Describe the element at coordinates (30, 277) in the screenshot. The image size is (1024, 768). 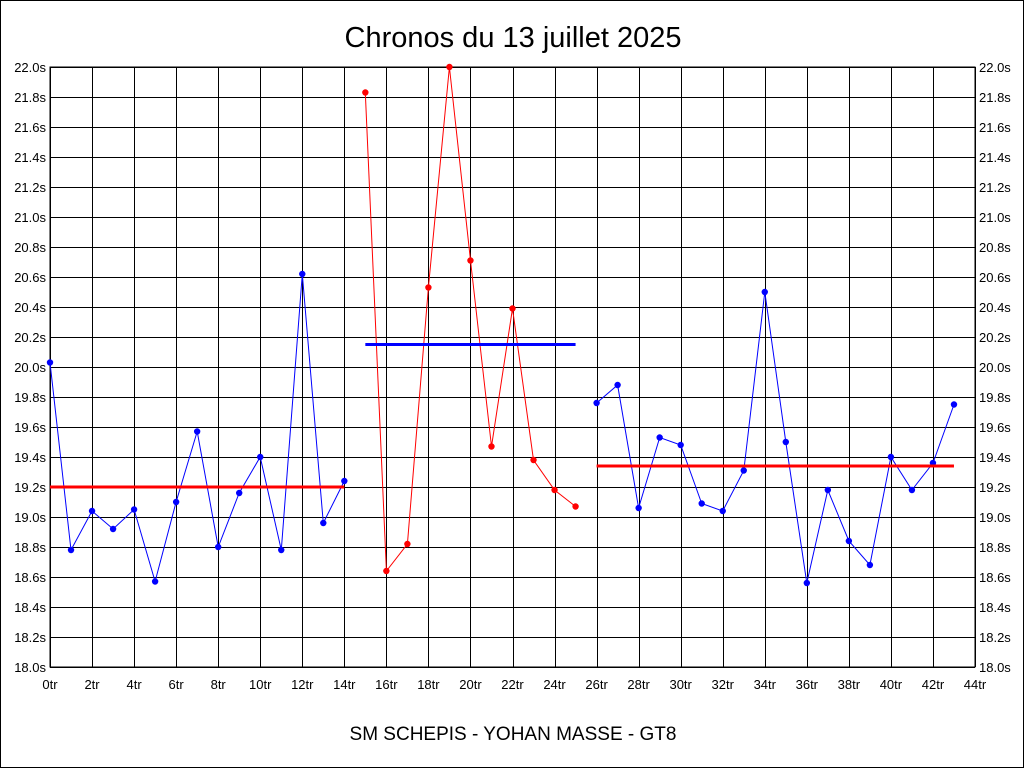
I see `y-tick-label: 20.6s` at that location.